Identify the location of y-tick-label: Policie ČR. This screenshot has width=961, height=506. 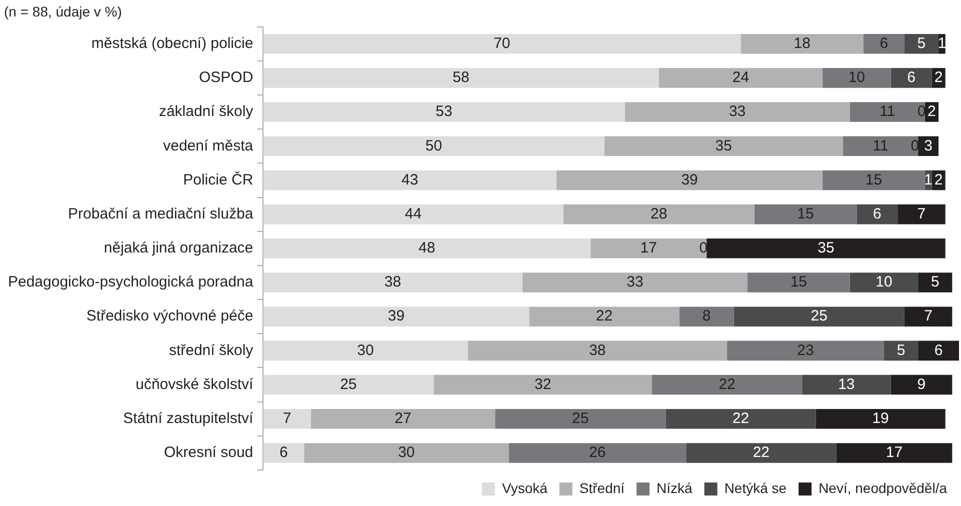
(218, 179).